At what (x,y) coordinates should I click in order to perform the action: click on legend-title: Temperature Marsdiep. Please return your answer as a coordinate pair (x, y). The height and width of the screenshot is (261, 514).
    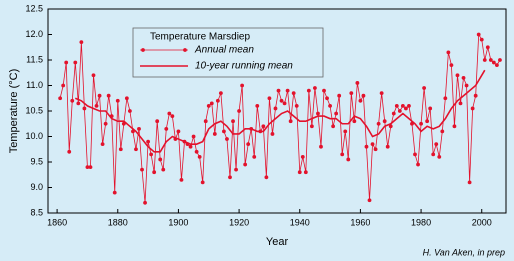
    Looking at the image, I should click on (200, 37).